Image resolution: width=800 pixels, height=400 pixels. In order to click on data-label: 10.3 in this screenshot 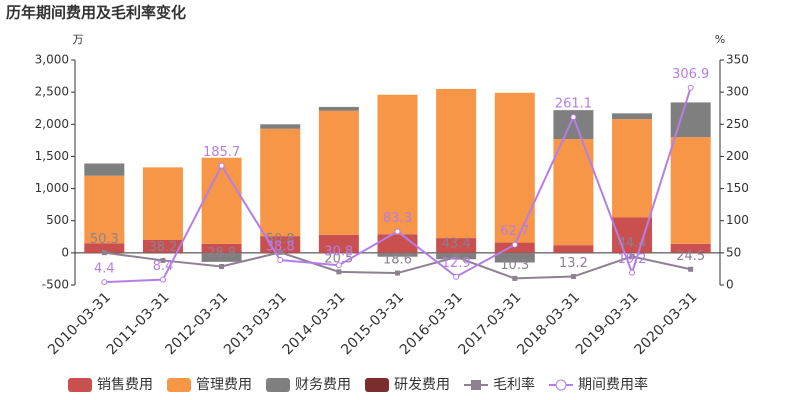, I will do `click(514, 265)`.